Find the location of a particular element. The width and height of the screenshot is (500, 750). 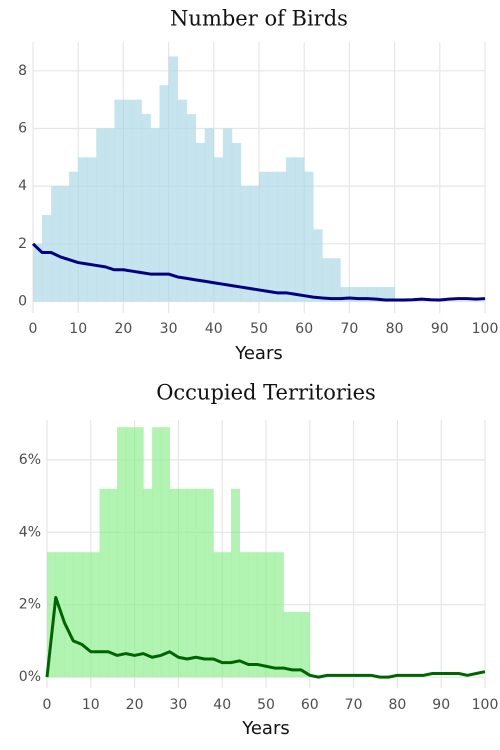

y-tick-label: 0% is located at coordinates (30, 677).